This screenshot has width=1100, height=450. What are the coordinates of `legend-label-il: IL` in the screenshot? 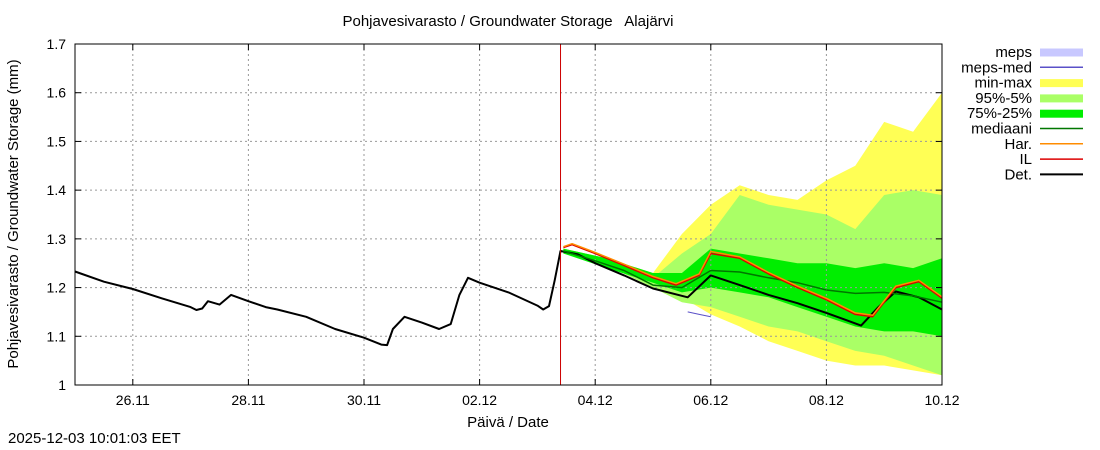 It's located at (1025, 159).